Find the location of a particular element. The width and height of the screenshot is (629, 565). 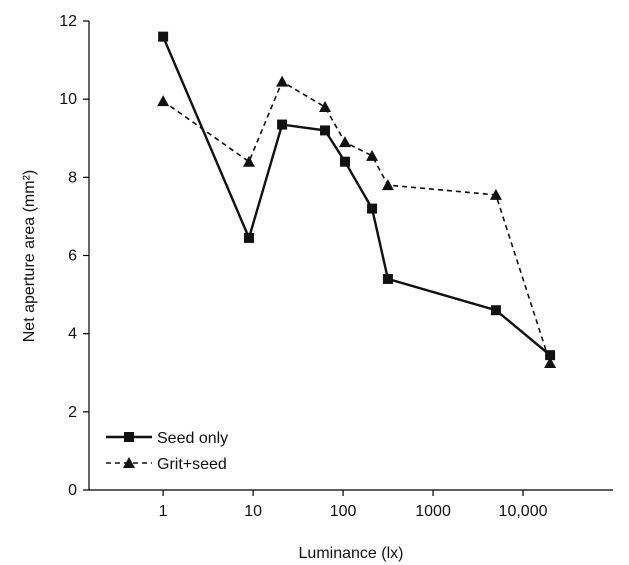

x-tick-label: 1000 is located at coordinates (433, 511).